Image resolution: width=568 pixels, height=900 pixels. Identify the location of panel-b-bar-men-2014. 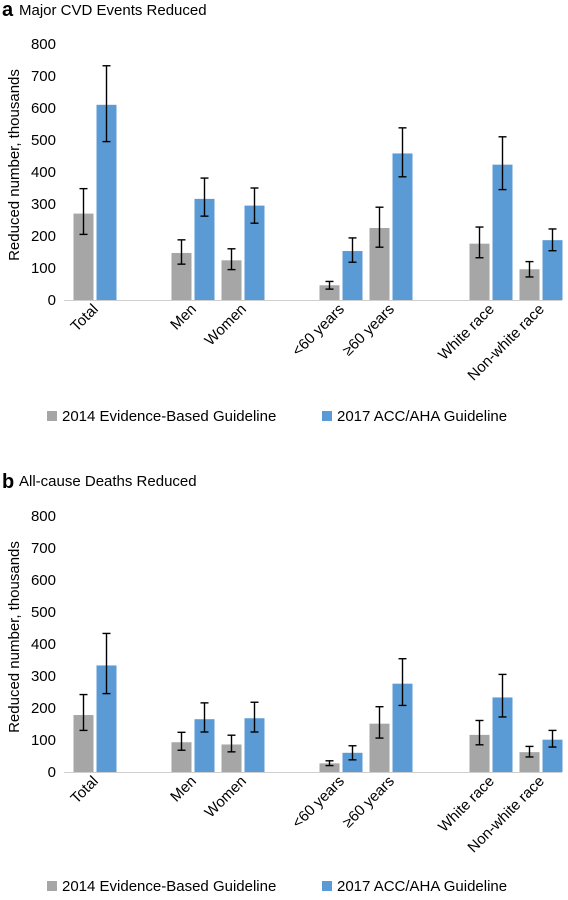
(181, 757).